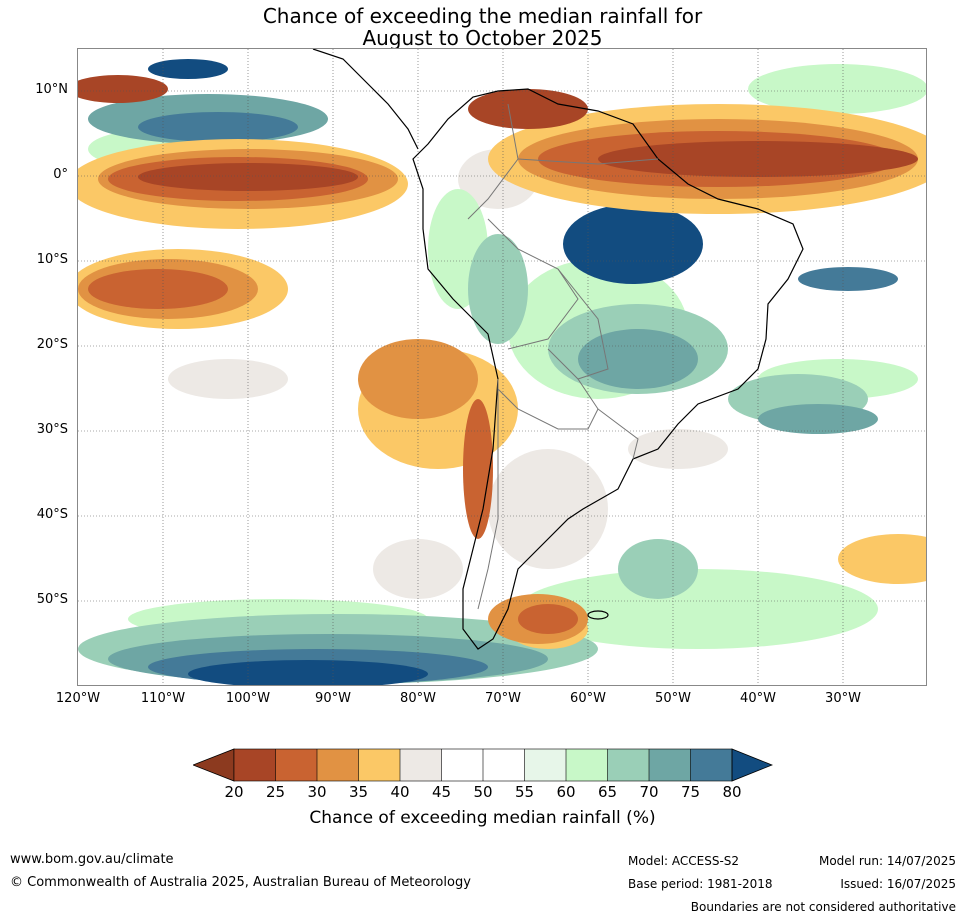 This screenshot has height=919, width=965. I want to click on colorbar-tick-75: 75, so click(690, 792).